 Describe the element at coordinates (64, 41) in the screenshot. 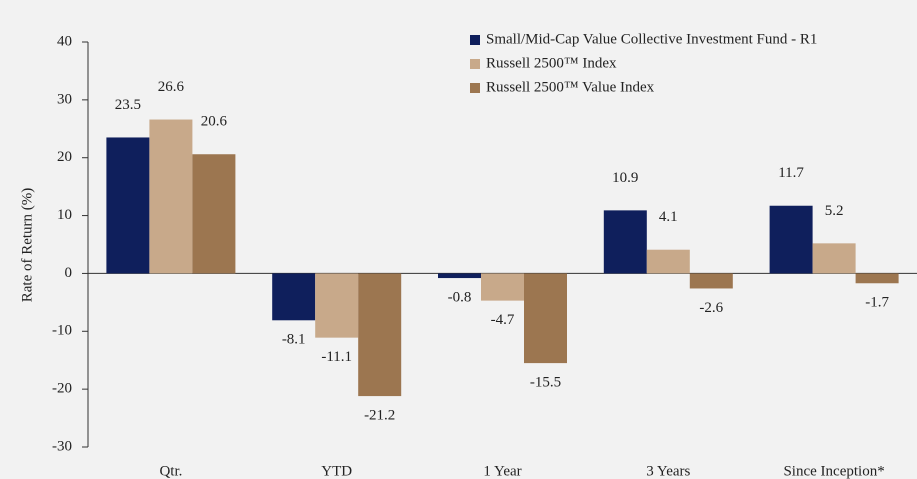

I see `y-tick-label: 40` at that location.